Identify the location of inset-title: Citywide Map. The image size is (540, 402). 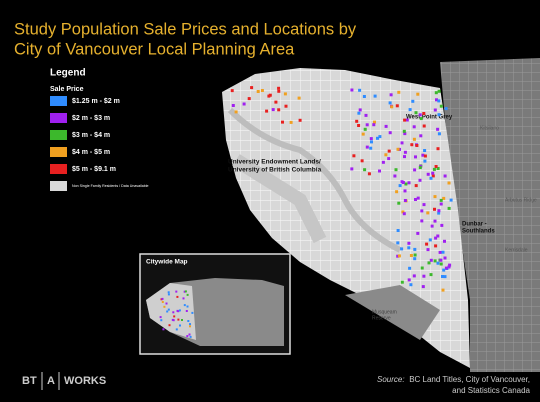
(167, 262).